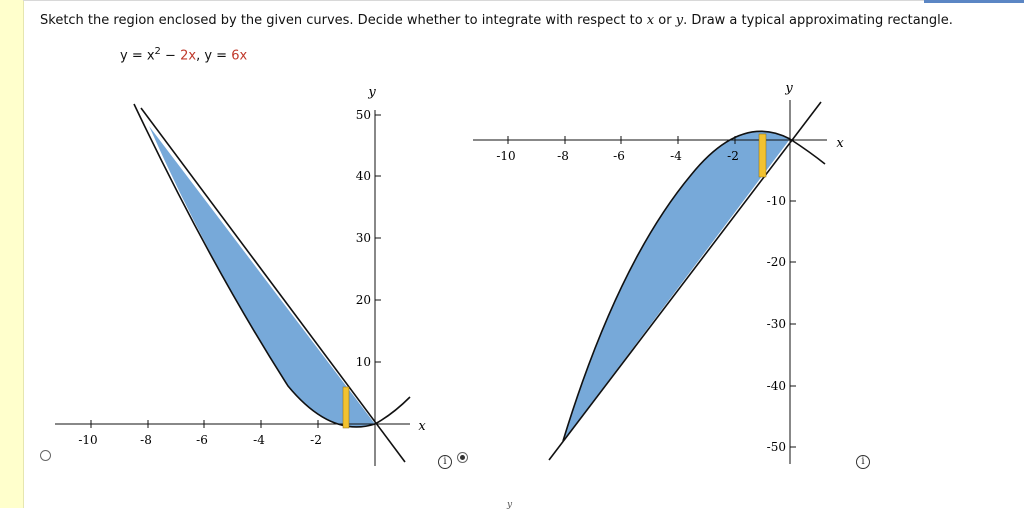 Image resolution: width=1024 pixels, height=510 pixels. What do you see at coordinates (316, 440) in the screenshot?
I see `option-a-x-tick-label: -2` at bounding box center [316, 440].